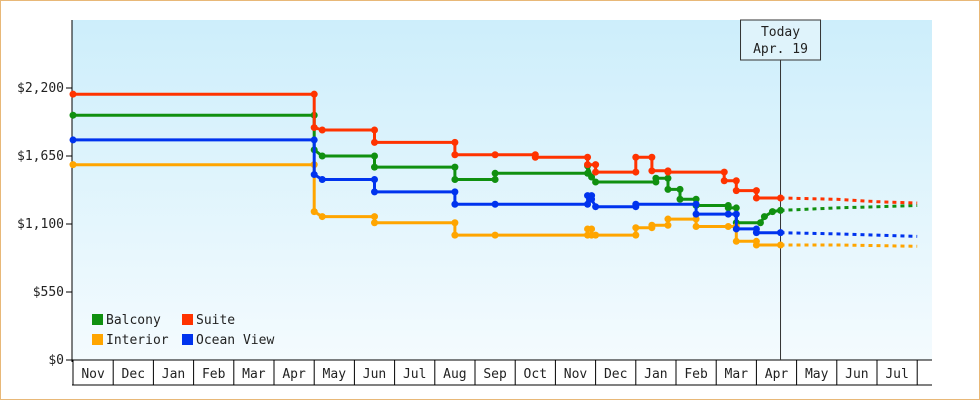 The height and width of the screenshot is (400, 980). Describe the element at coordinates (780, 32) in the screenshot. I see `today-label: Today` at that location.